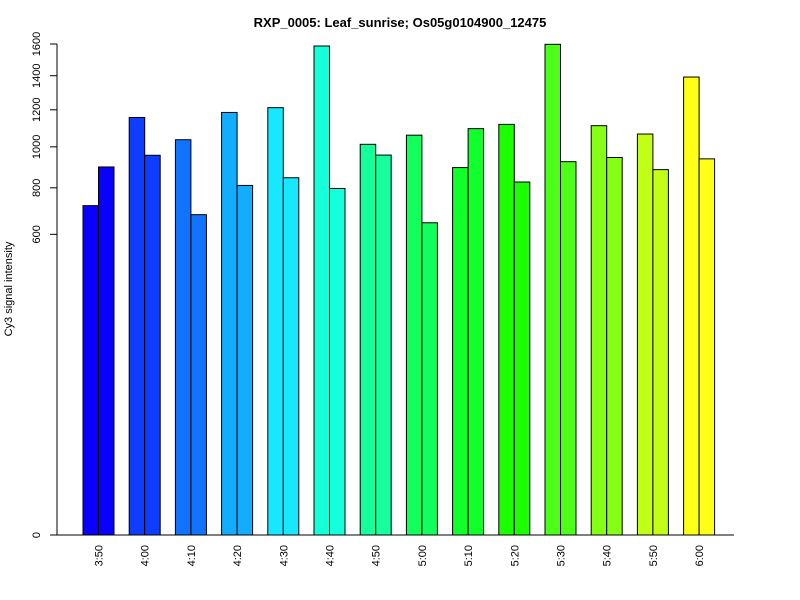 This screenshot has width=800, height=600. Describe the element at coordinates (192, 555) in the screenshot. I see `x-tick-label: 4:10` at that location.